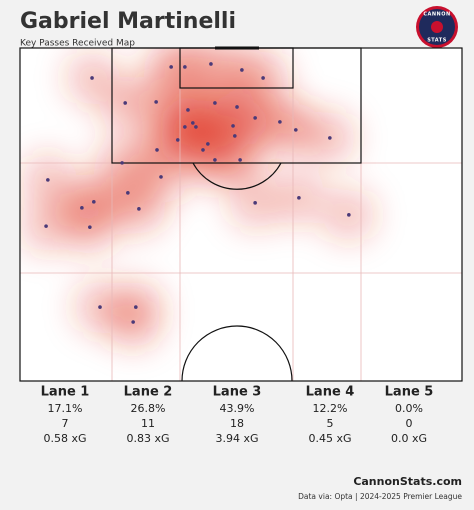  I want to click on lane-pct: 26.8%, so click(148, 408).